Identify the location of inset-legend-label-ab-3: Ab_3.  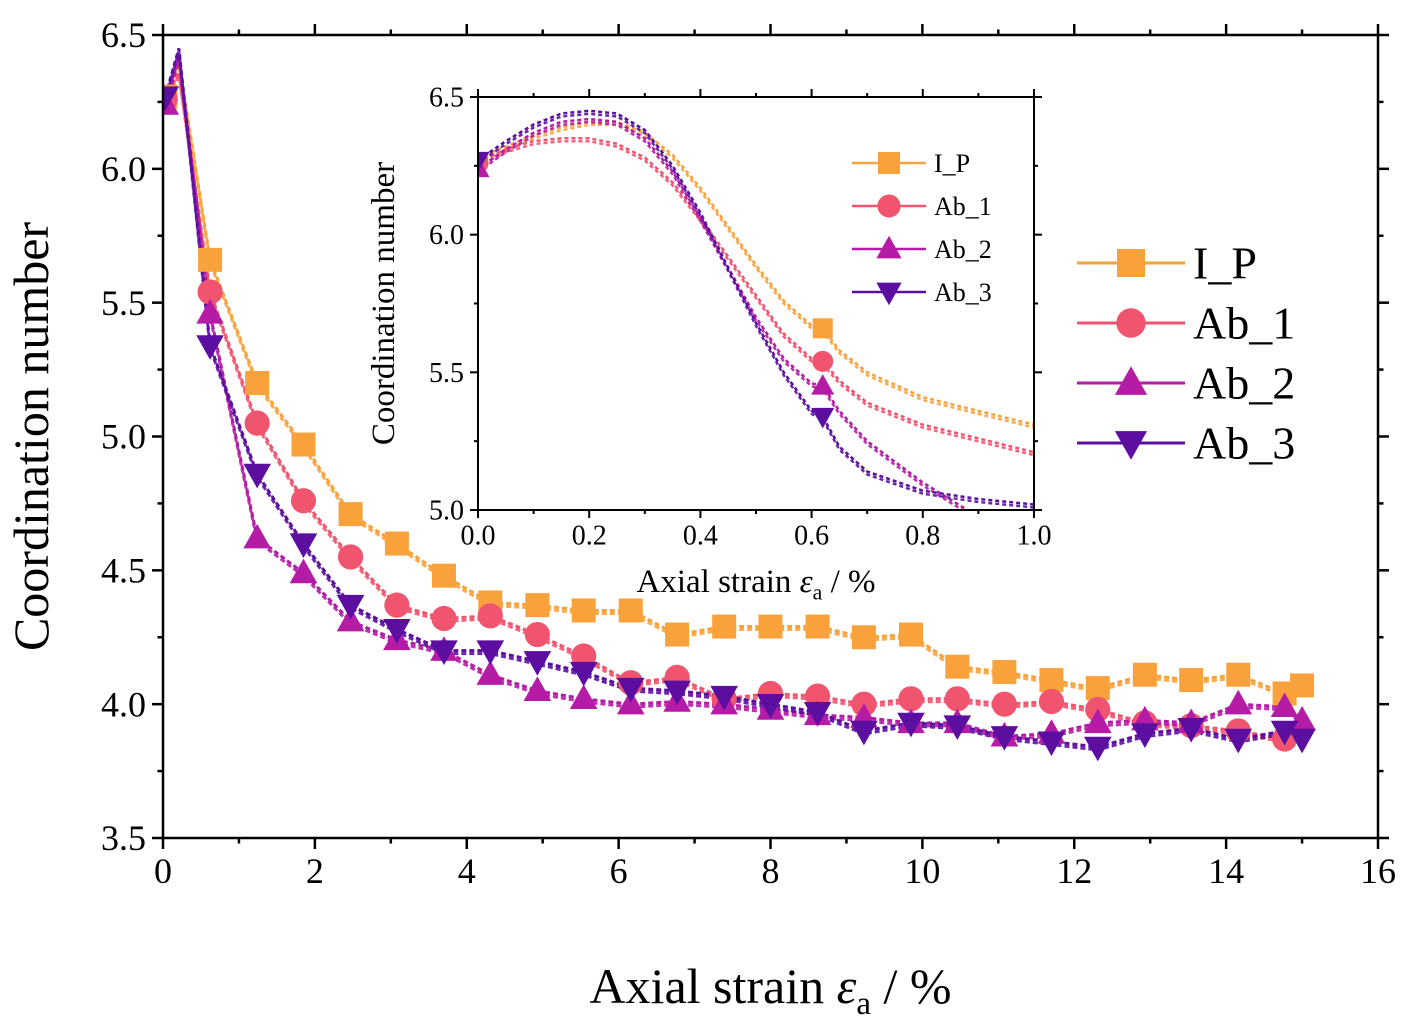
(963, 292).